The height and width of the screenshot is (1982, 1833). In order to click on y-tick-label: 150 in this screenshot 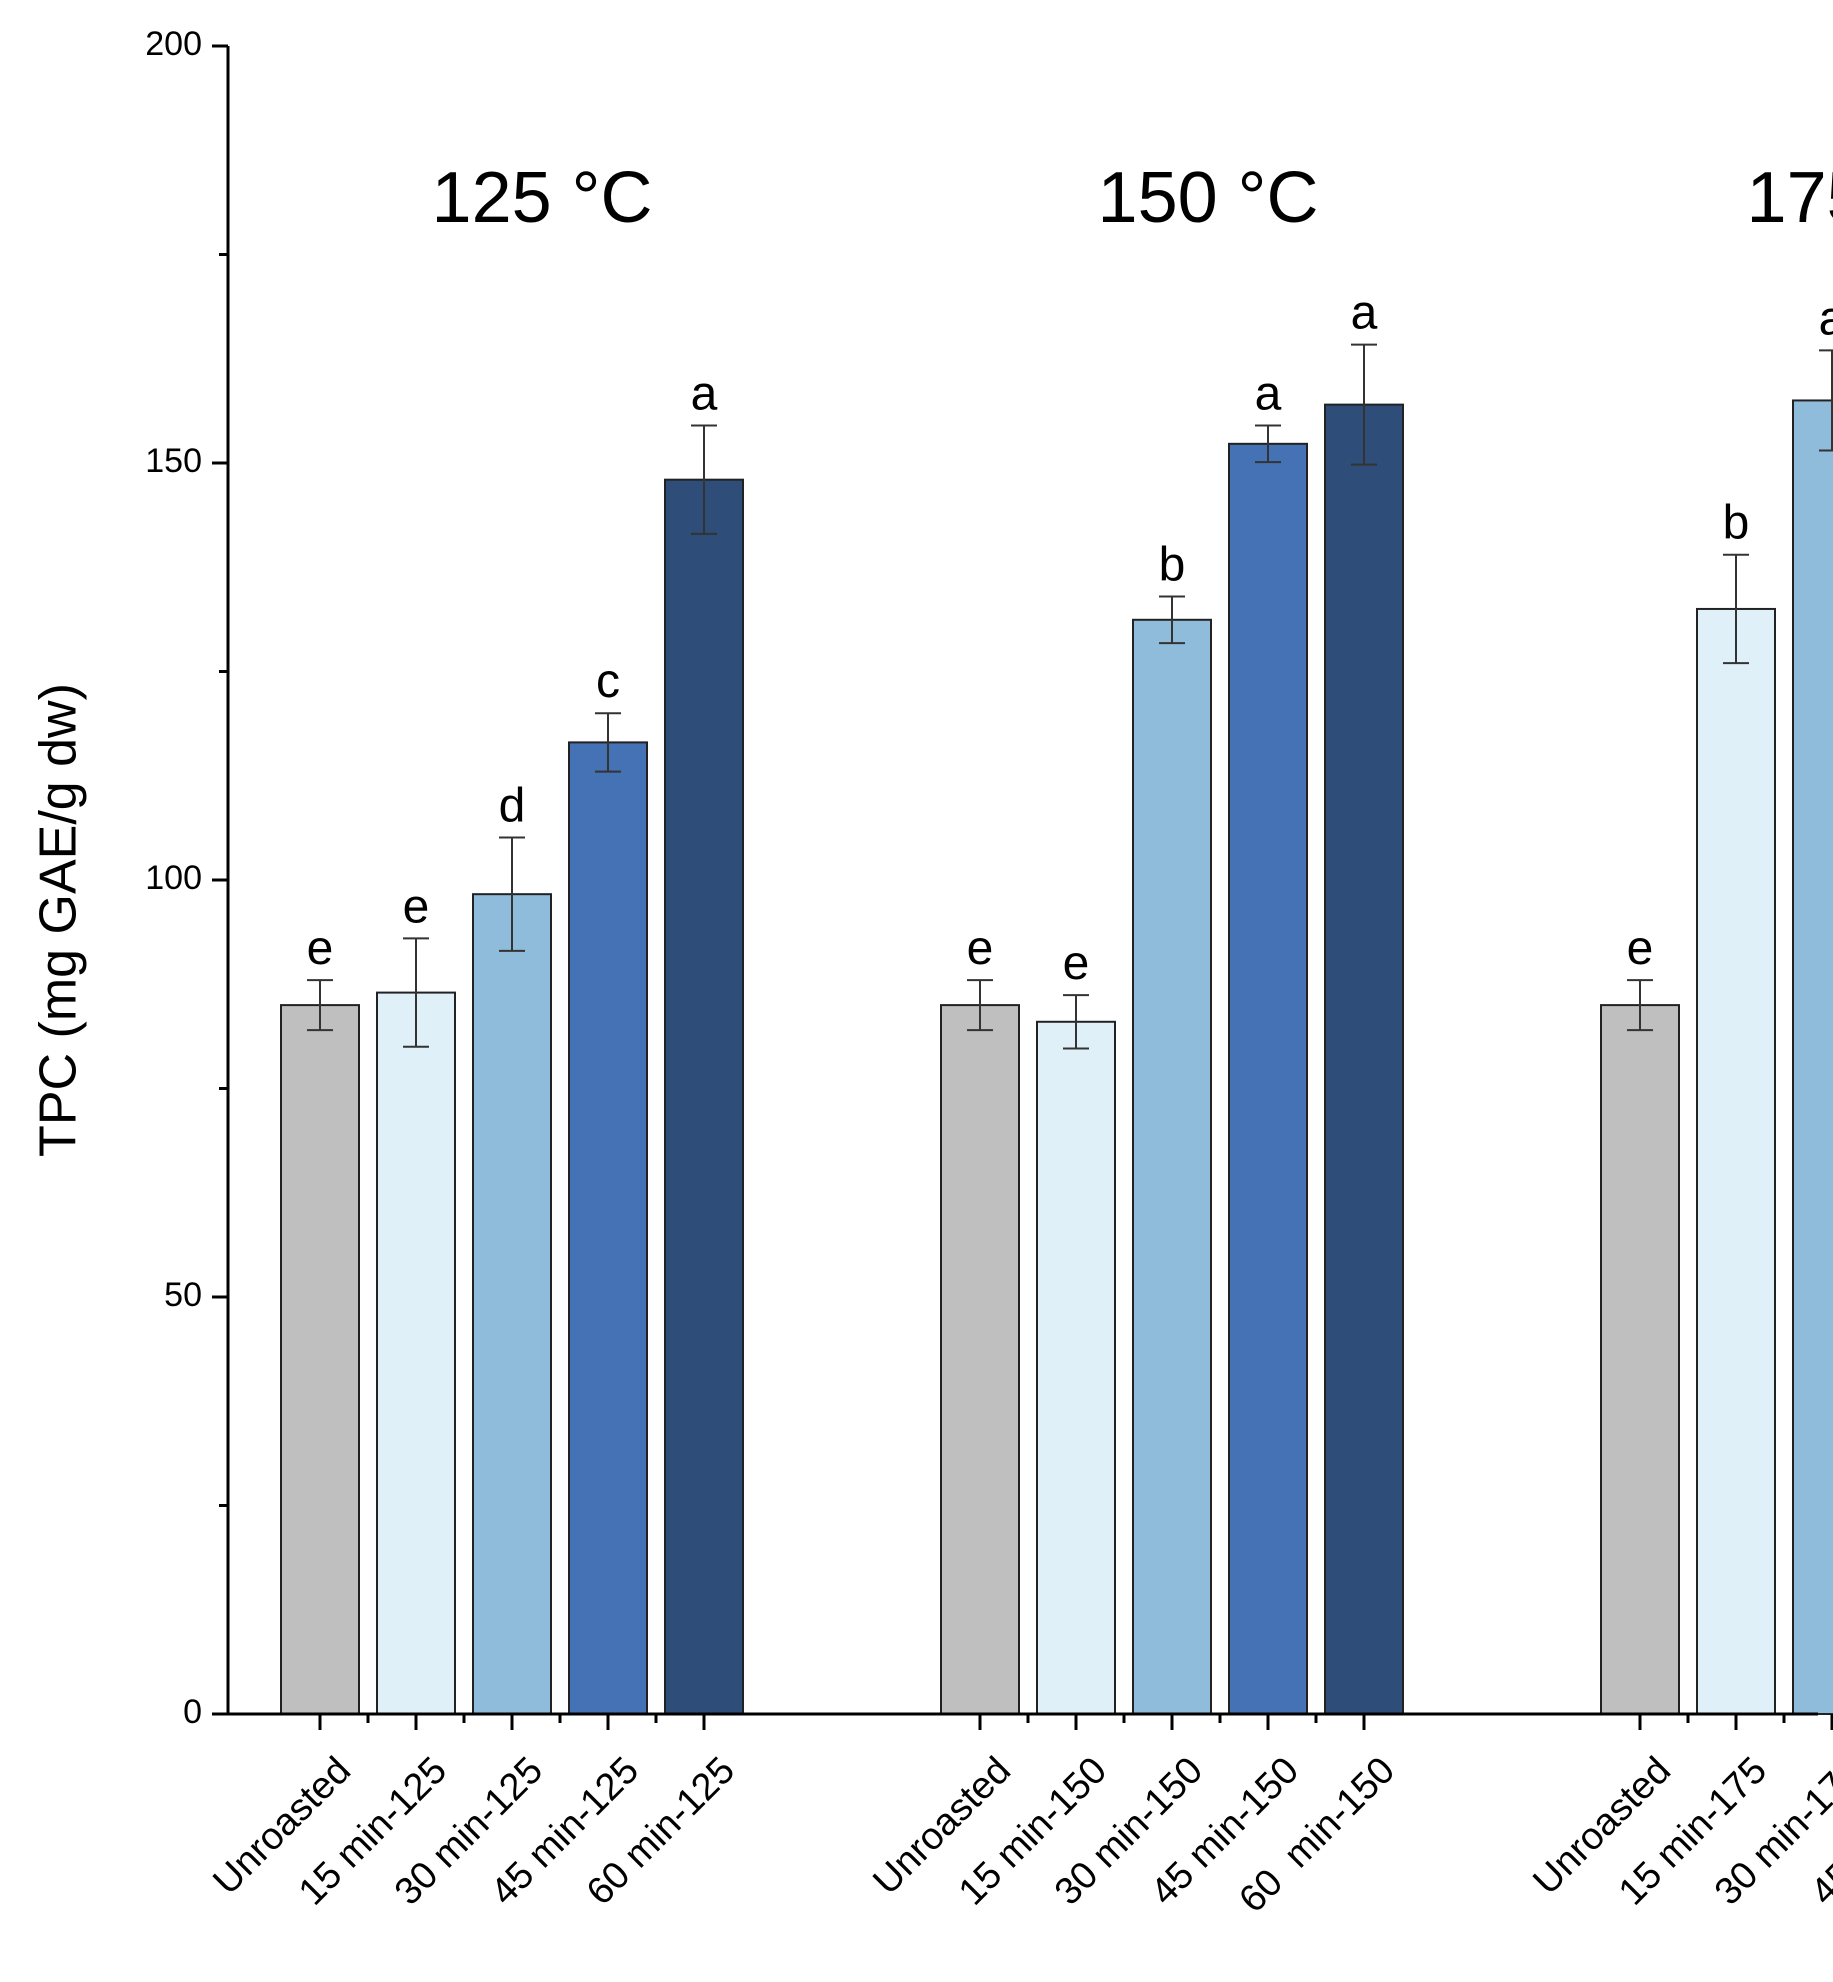, I will do `click(173, 461)`.